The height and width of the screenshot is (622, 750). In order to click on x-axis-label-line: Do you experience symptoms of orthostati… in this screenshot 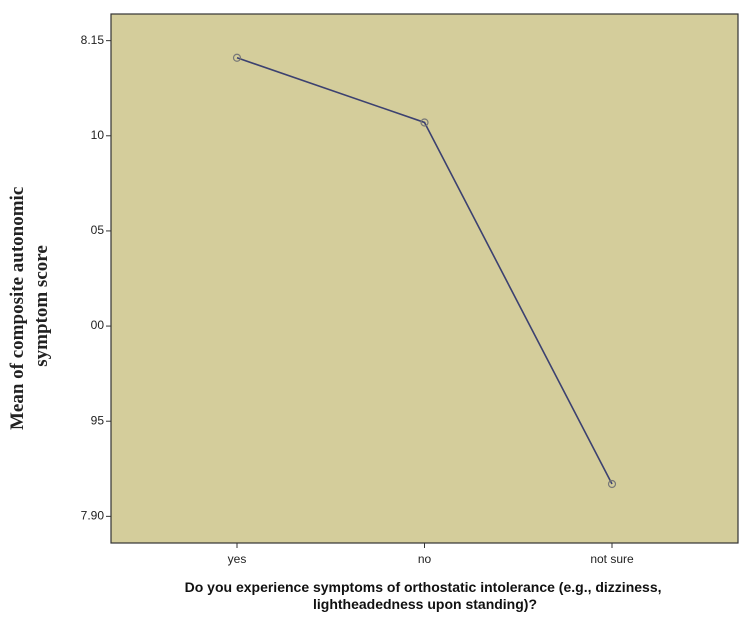, I will do `click(423, 587)`.